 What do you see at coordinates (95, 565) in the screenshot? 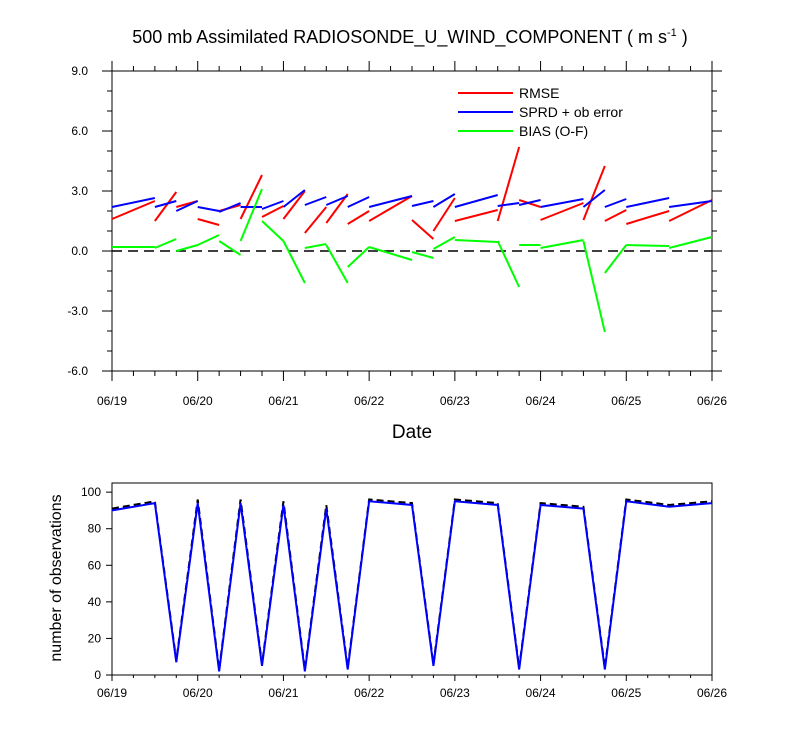
I see `bottom-y-tick-label: 60` at bounding box center [95, 565].